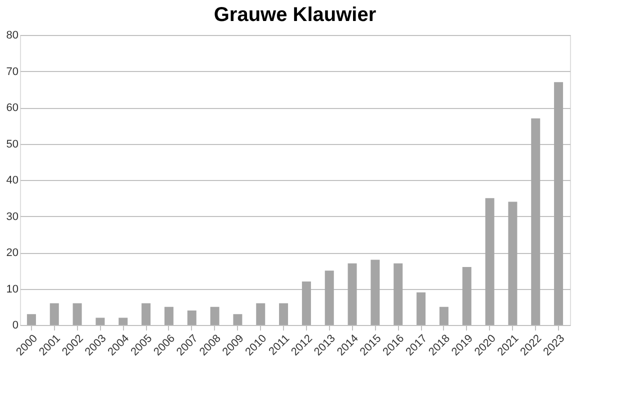 Image resolution: width=619 pixels, height=413 pixels. Describe the element at coordinates (15, 326) in the screenshot. I see `y-tick-label: 0` at that location.